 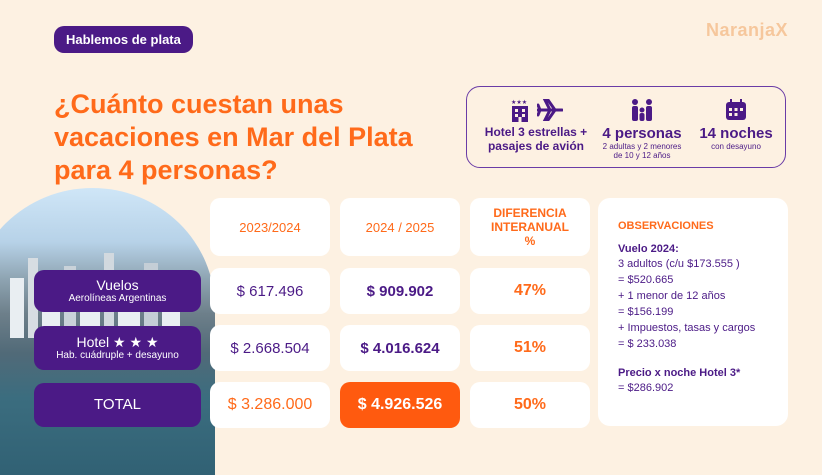 I want to click on total-2024: $ 4.926.526, so click(x=400, y=405).